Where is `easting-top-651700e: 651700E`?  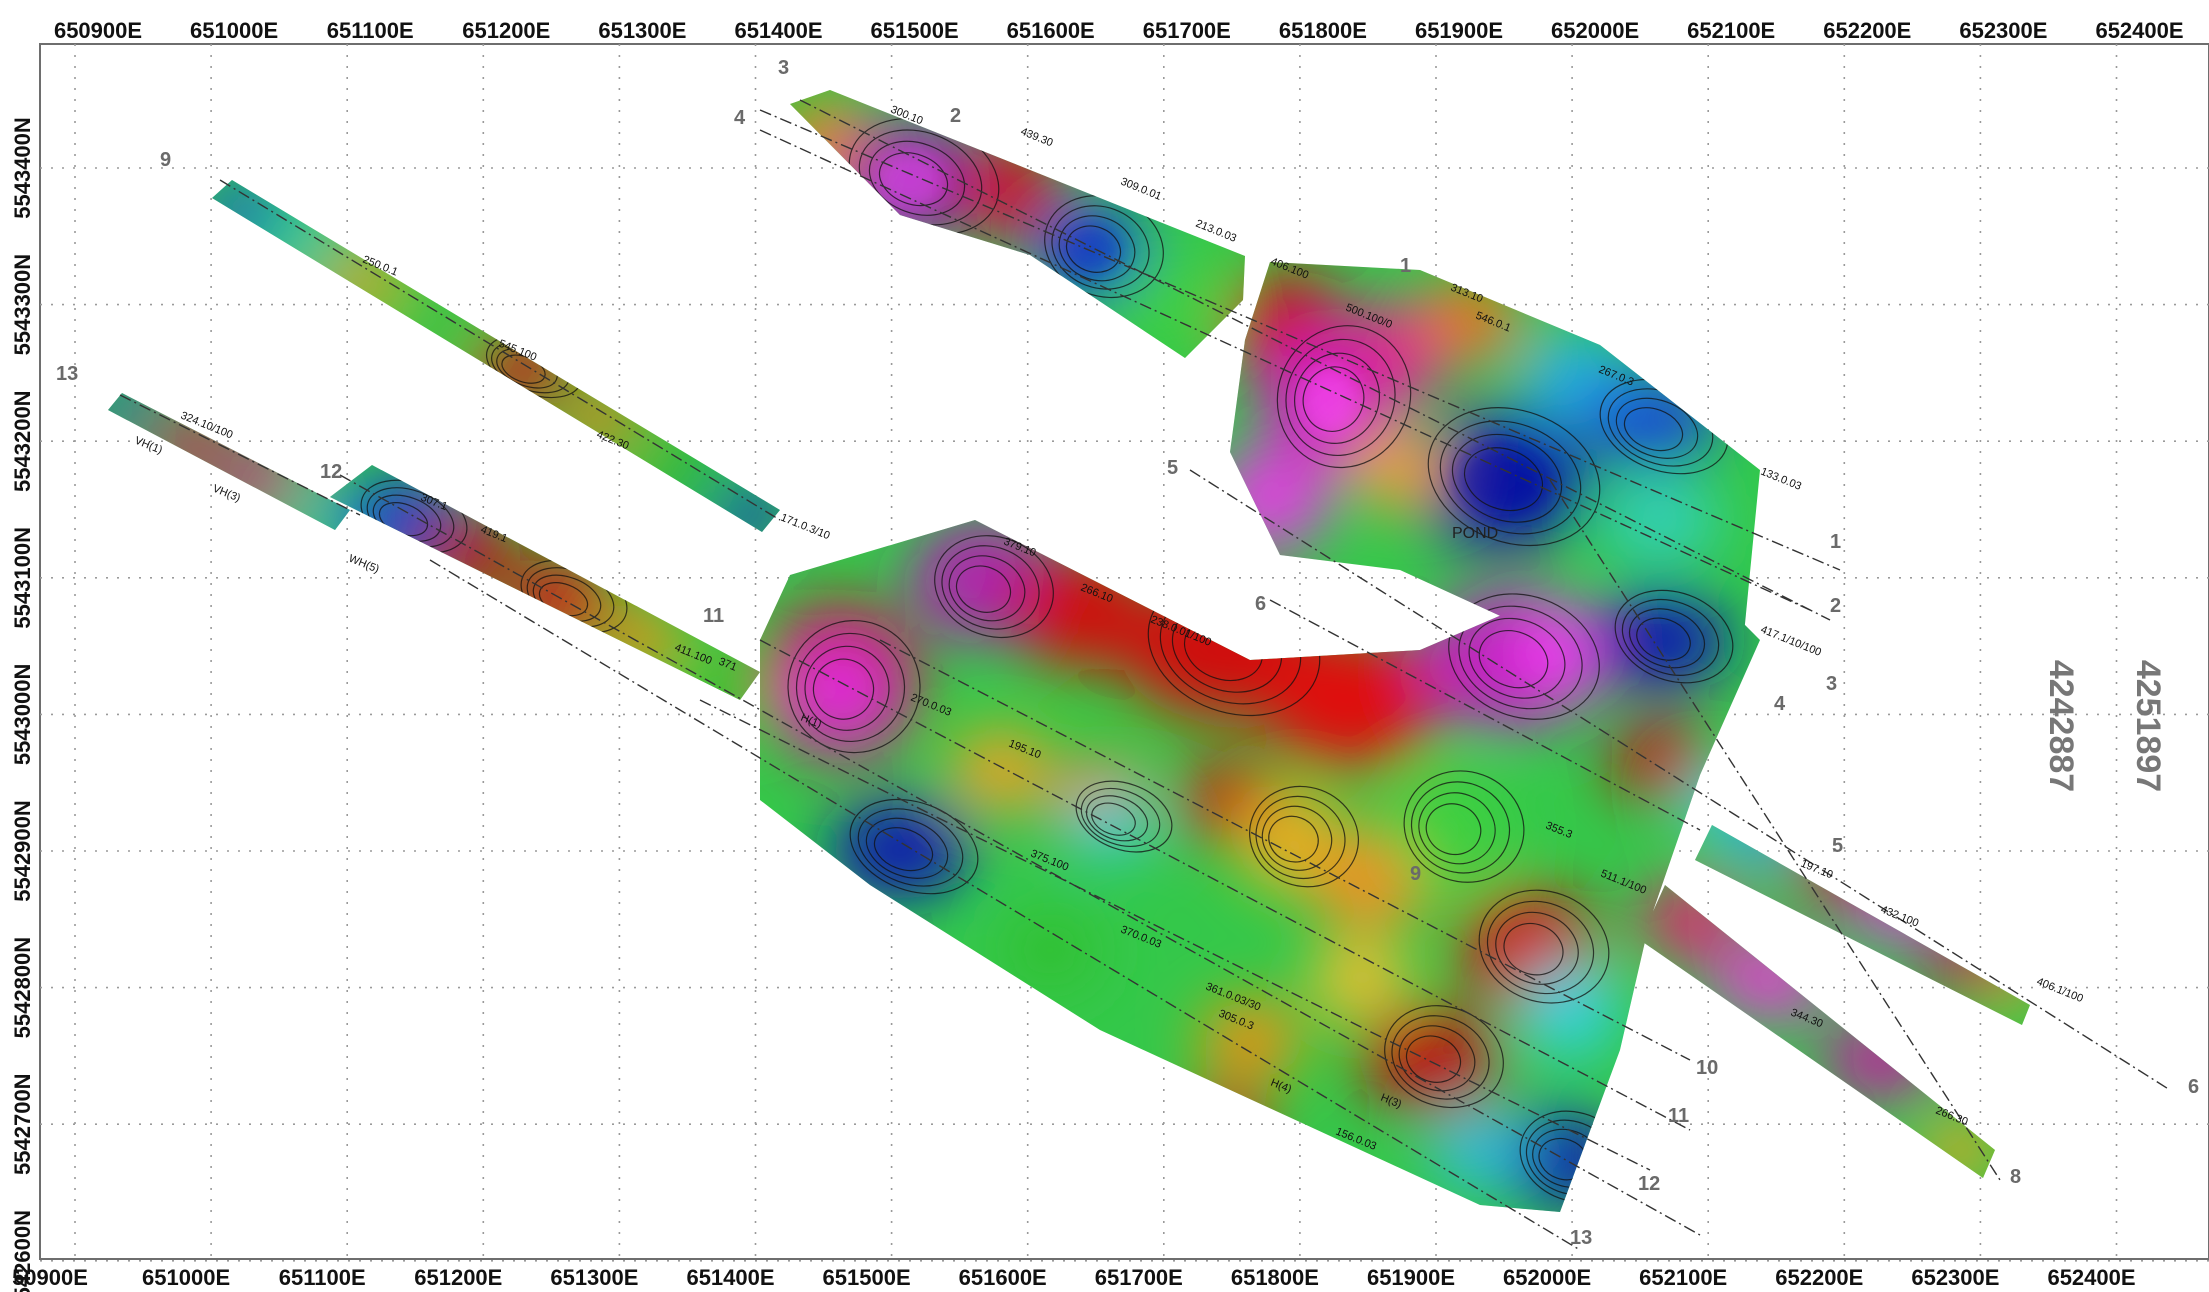 easting-top-651700e: 651700E is located at coordinates (1187, 30).